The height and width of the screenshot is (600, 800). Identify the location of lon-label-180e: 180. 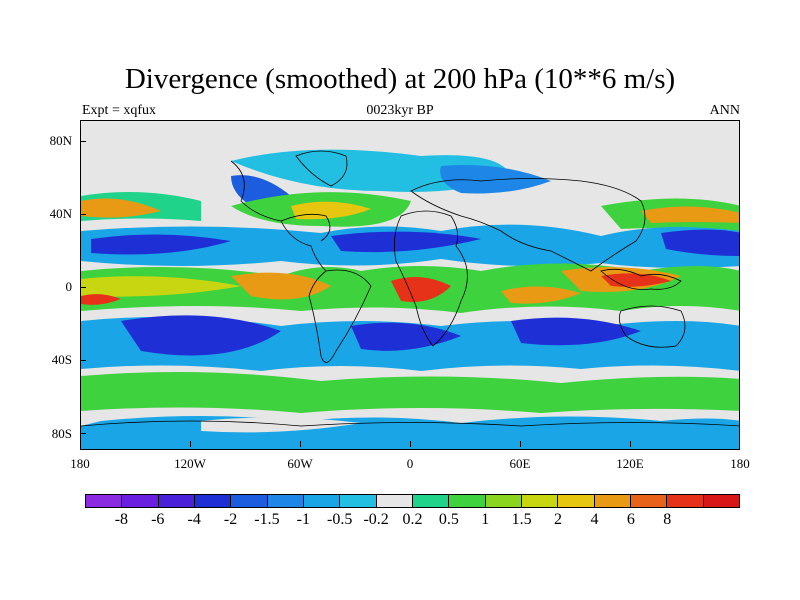
(740, 463).